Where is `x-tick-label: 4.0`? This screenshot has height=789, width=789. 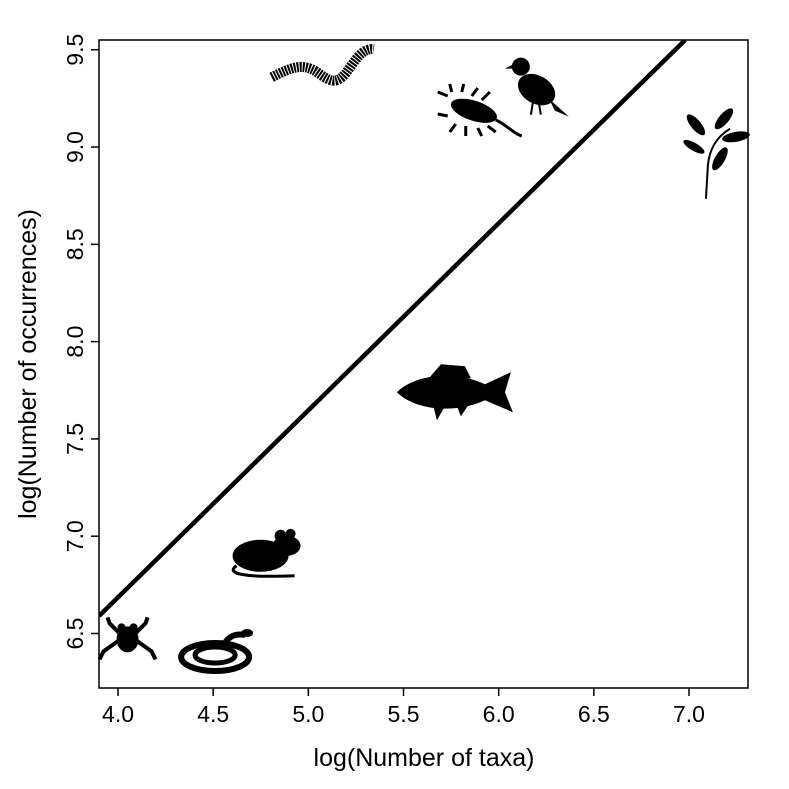
x-tick-label: 4.0 is located at coordinates (118, 714).